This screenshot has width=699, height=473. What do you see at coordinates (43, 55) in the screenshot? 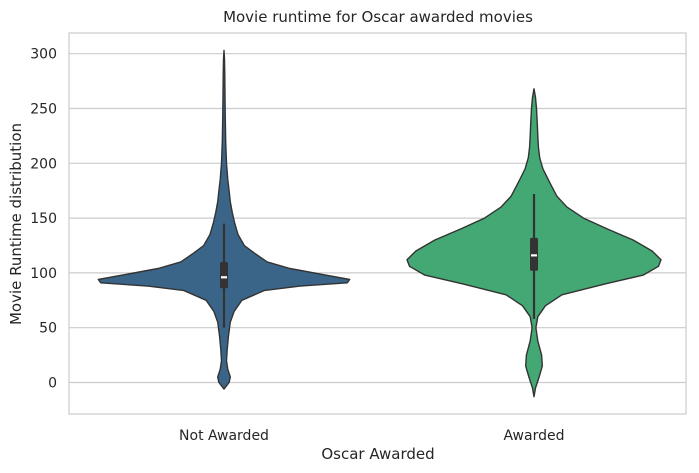
I see `y-tick-label: 300` at bounding box center [43, 55].